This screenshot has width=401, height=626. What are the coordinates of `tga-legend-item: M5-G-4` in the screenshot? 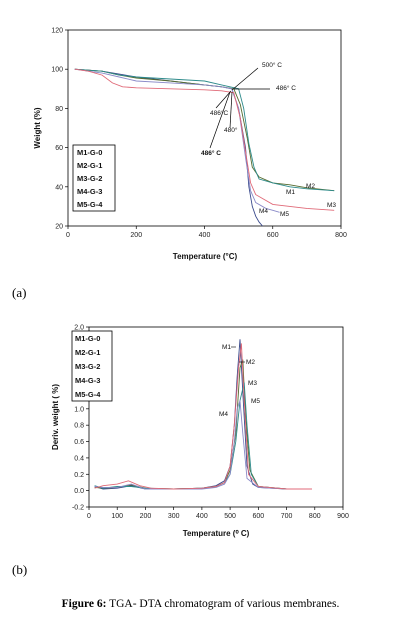 It's located at (90, 204).